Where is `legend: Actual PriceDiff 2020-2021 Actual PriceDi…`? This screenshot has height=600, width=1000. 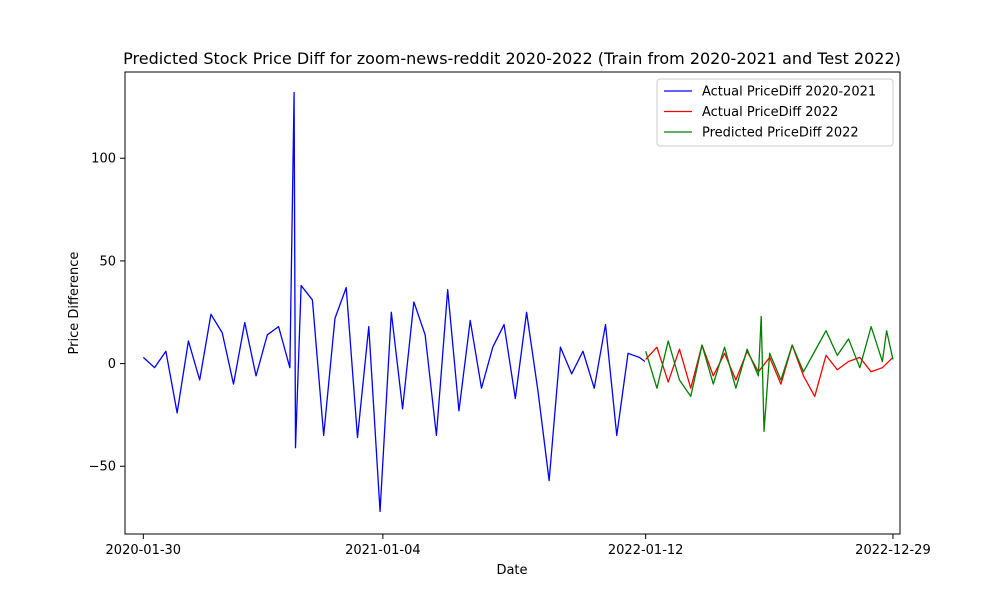
legend: Actual PriceDiff 2020-2021 Actual PriceDi… is located at coordinates (775, 112).